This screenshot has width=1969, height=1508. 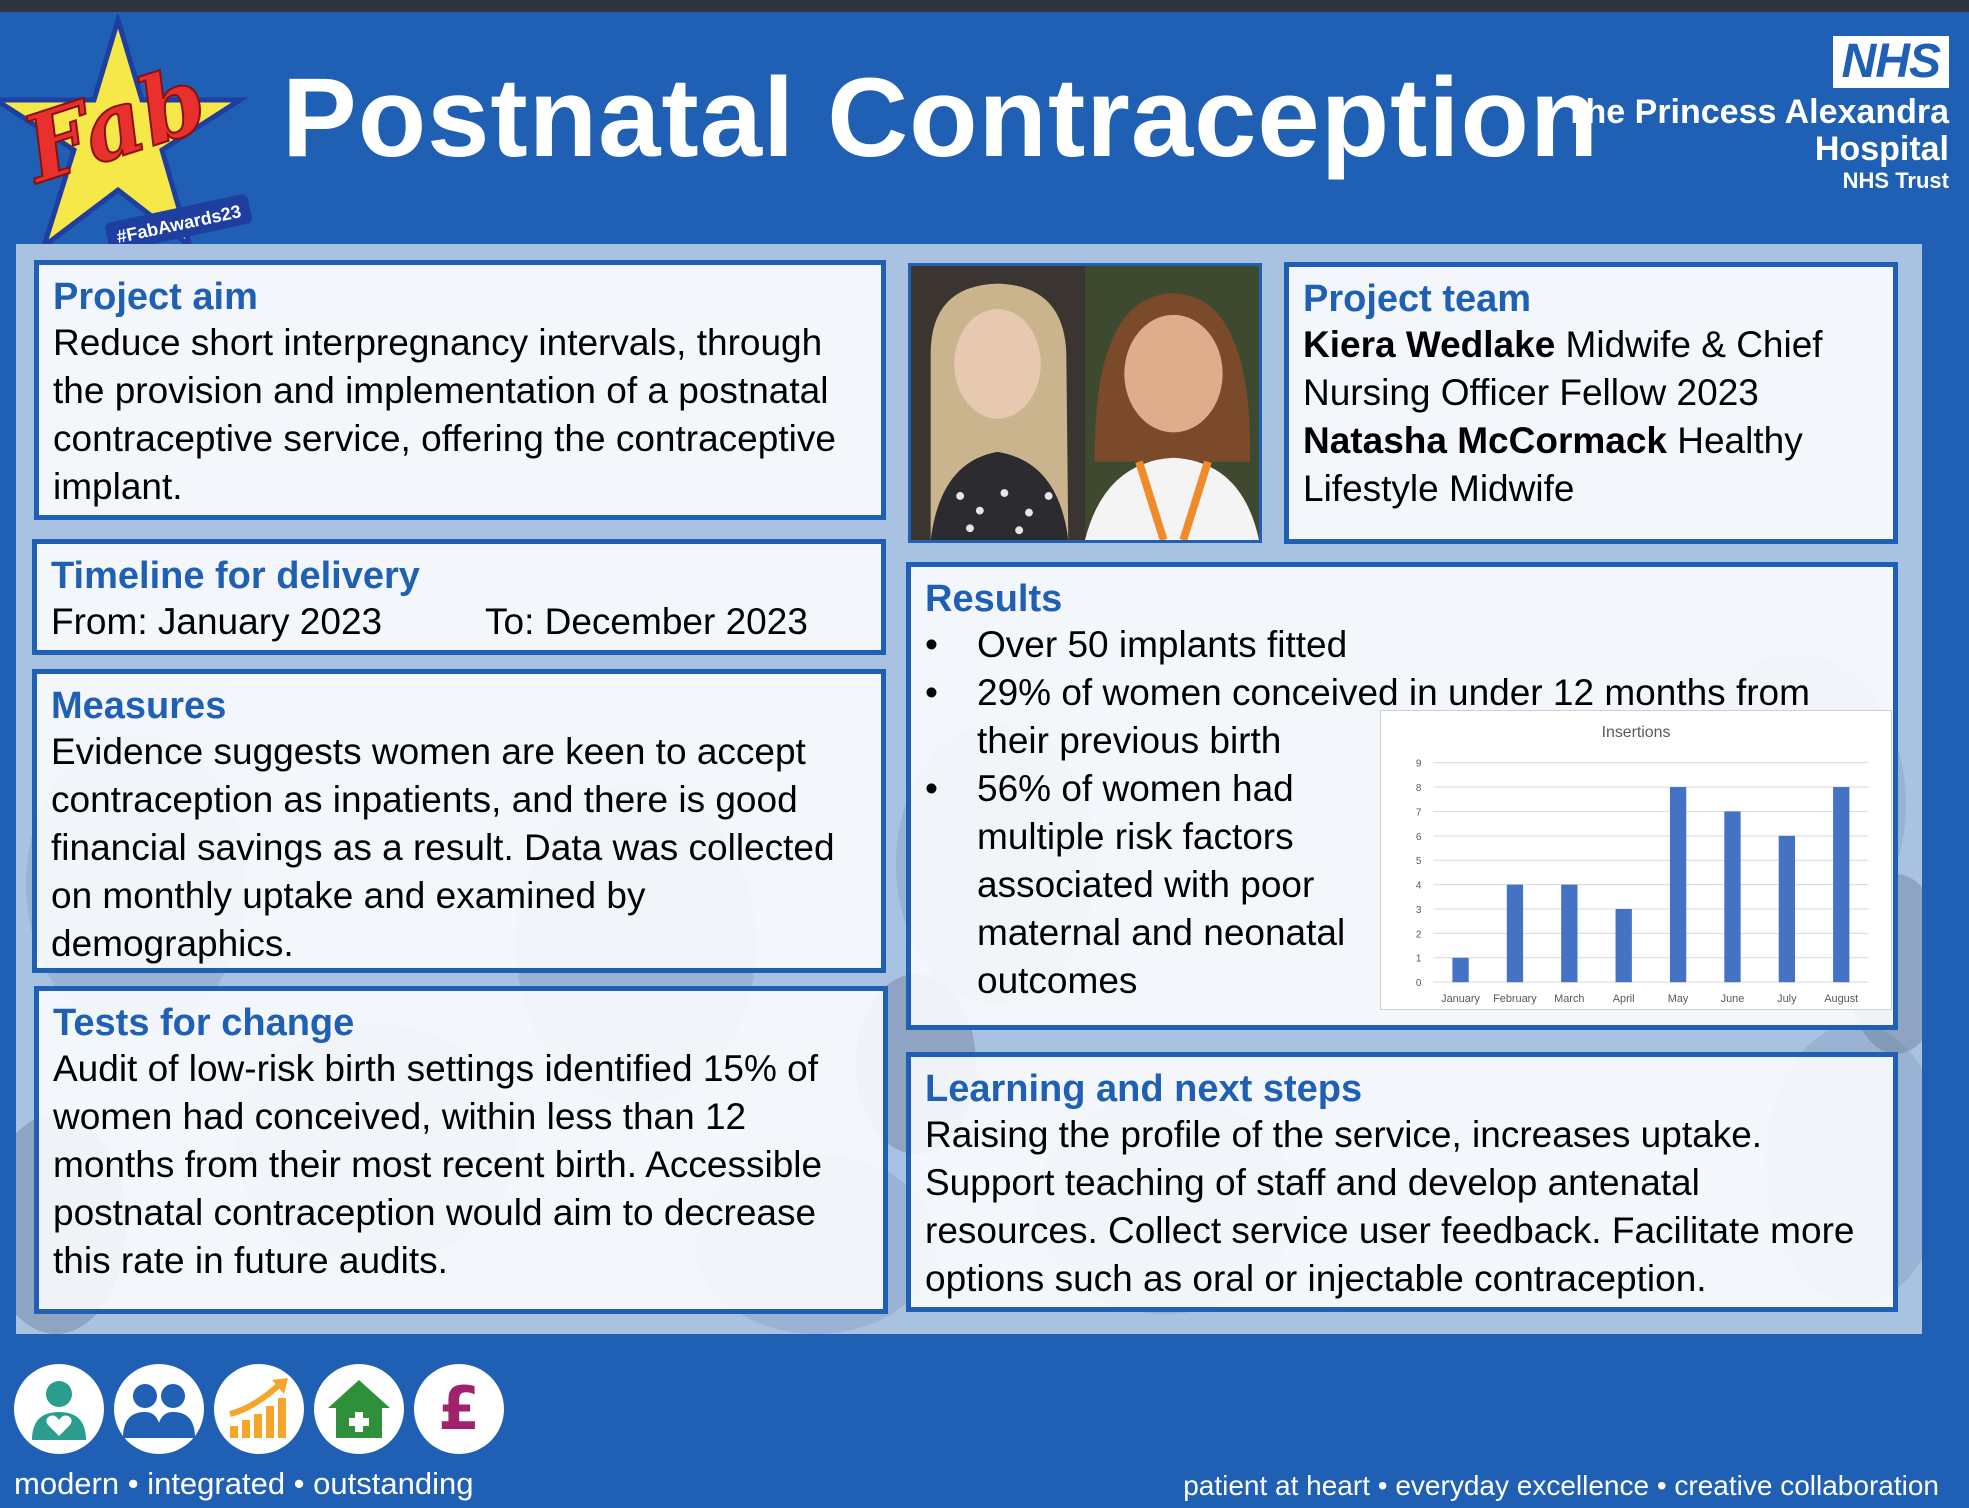 I want to click on growth-chart-icon, so click(x=259, y=1409).